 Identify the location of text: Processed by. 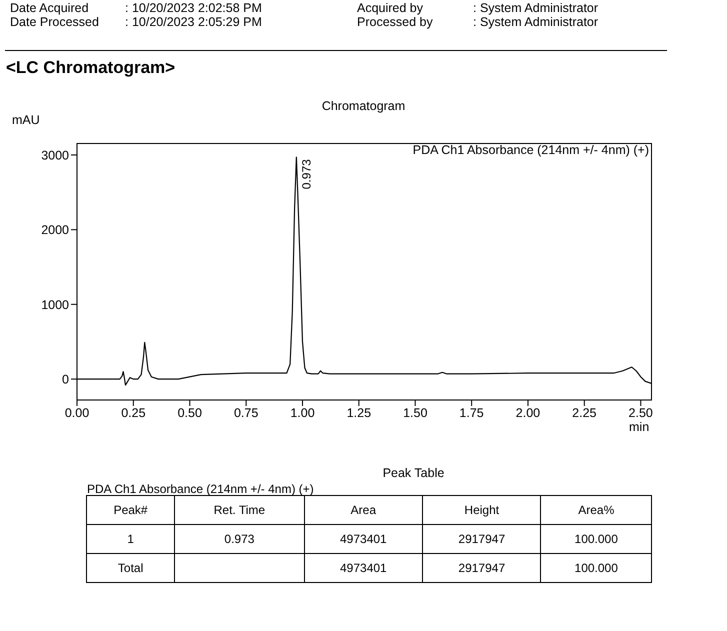
(395, 22).